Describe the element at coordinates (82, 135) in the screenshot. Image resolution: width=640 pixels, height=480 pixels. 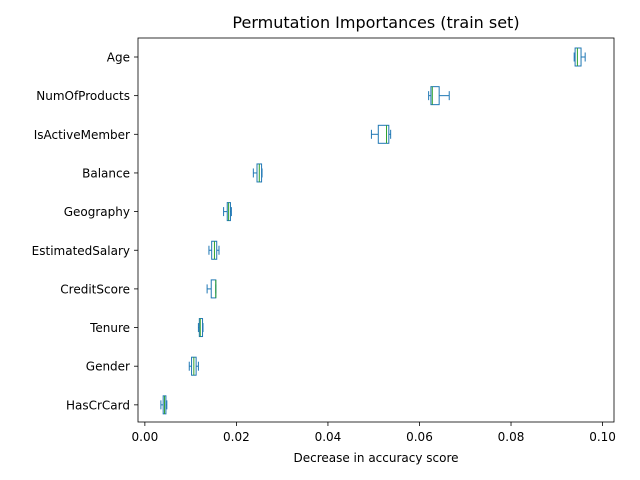
I see `y-tick-label: IsActiveMember` at that location.